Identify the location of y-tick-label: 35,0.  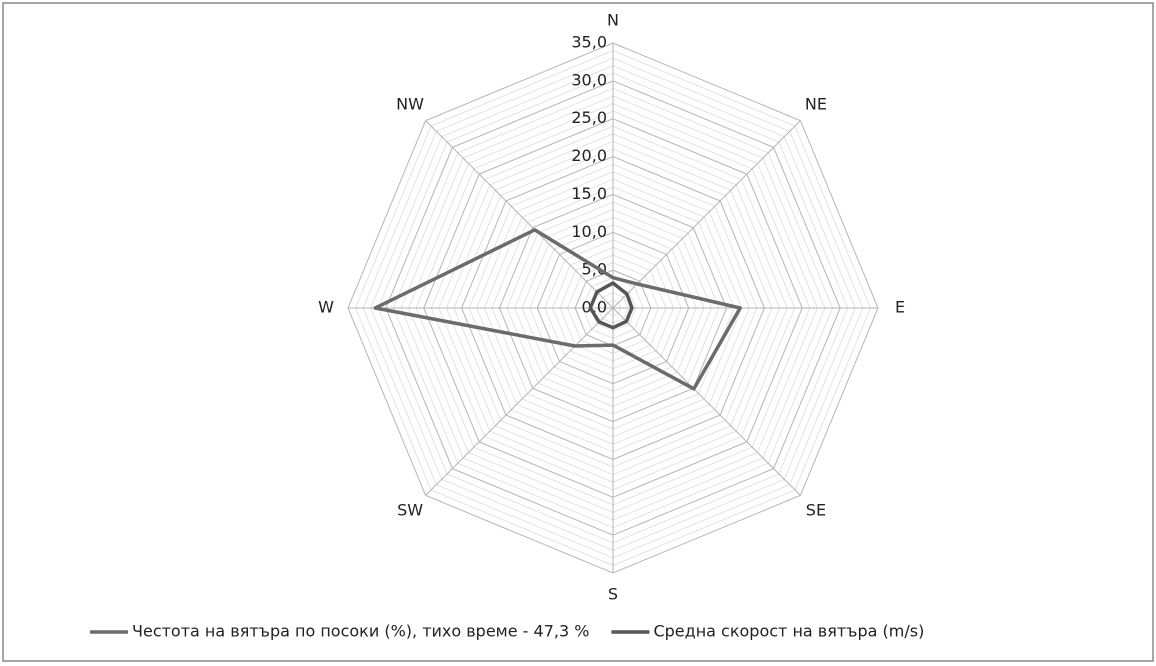
(589, 42).